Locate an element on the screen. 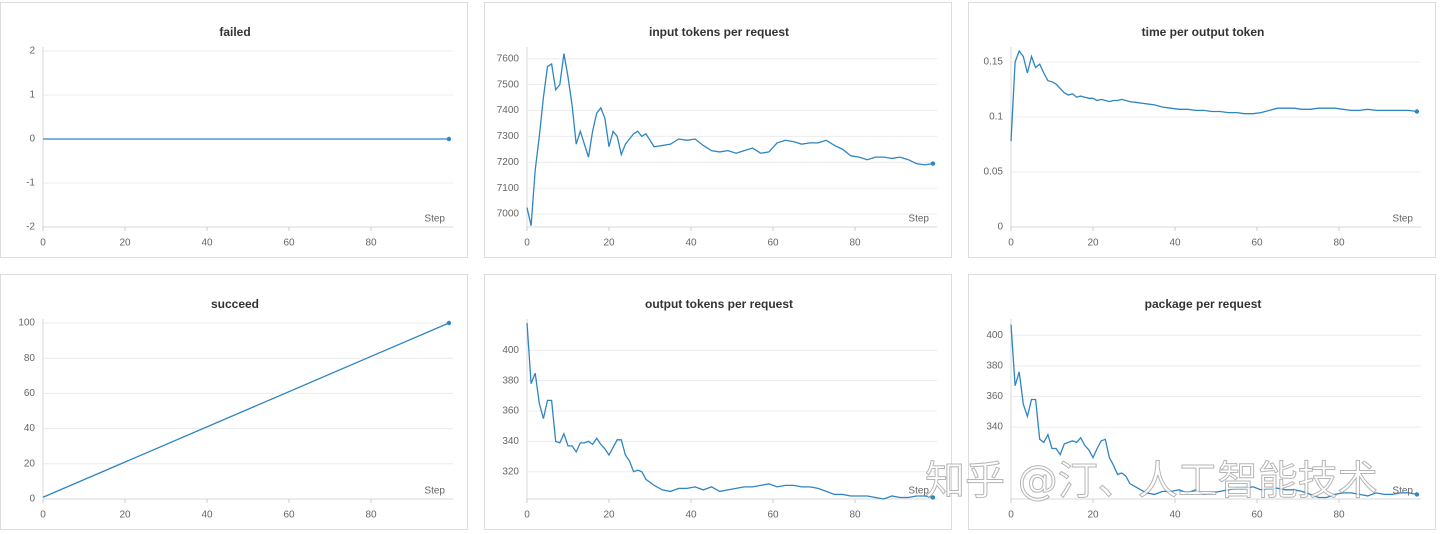  chart-title: succeed is located at coordinates (235, 304).